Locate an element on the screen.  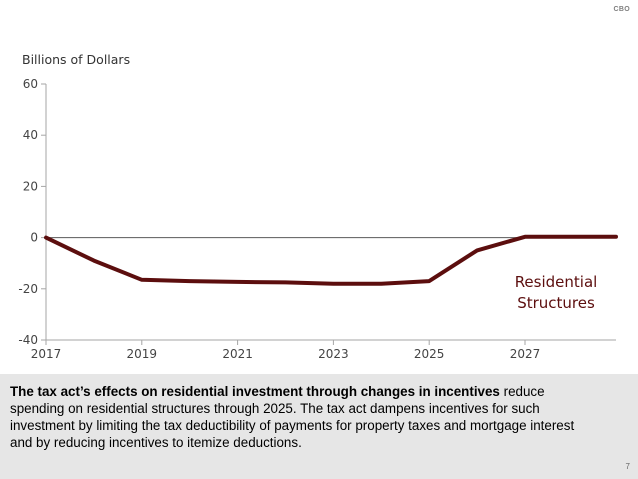
x-tick-label: 2021 is located at coordinates (237, 354).